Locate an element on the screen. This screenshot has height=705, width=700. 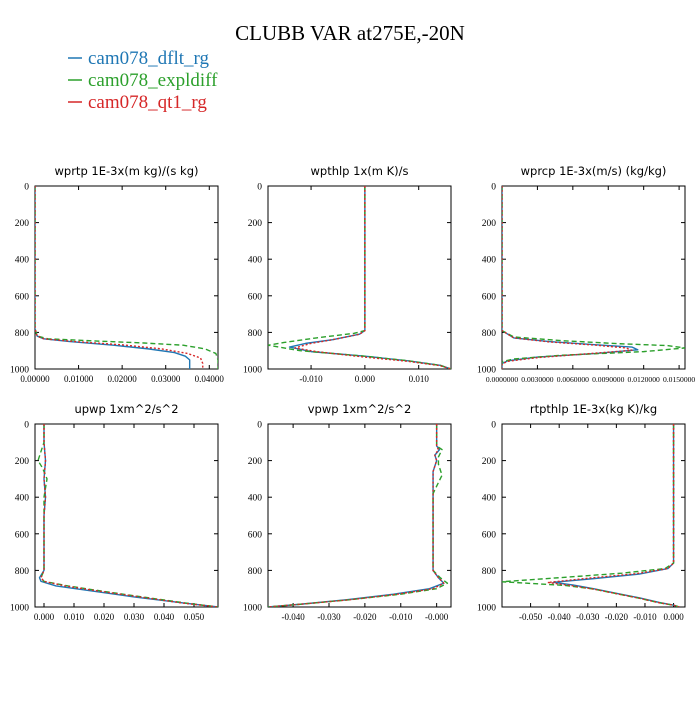
x-tick-label: 0.0060000 is located at coordinates (573, 379).